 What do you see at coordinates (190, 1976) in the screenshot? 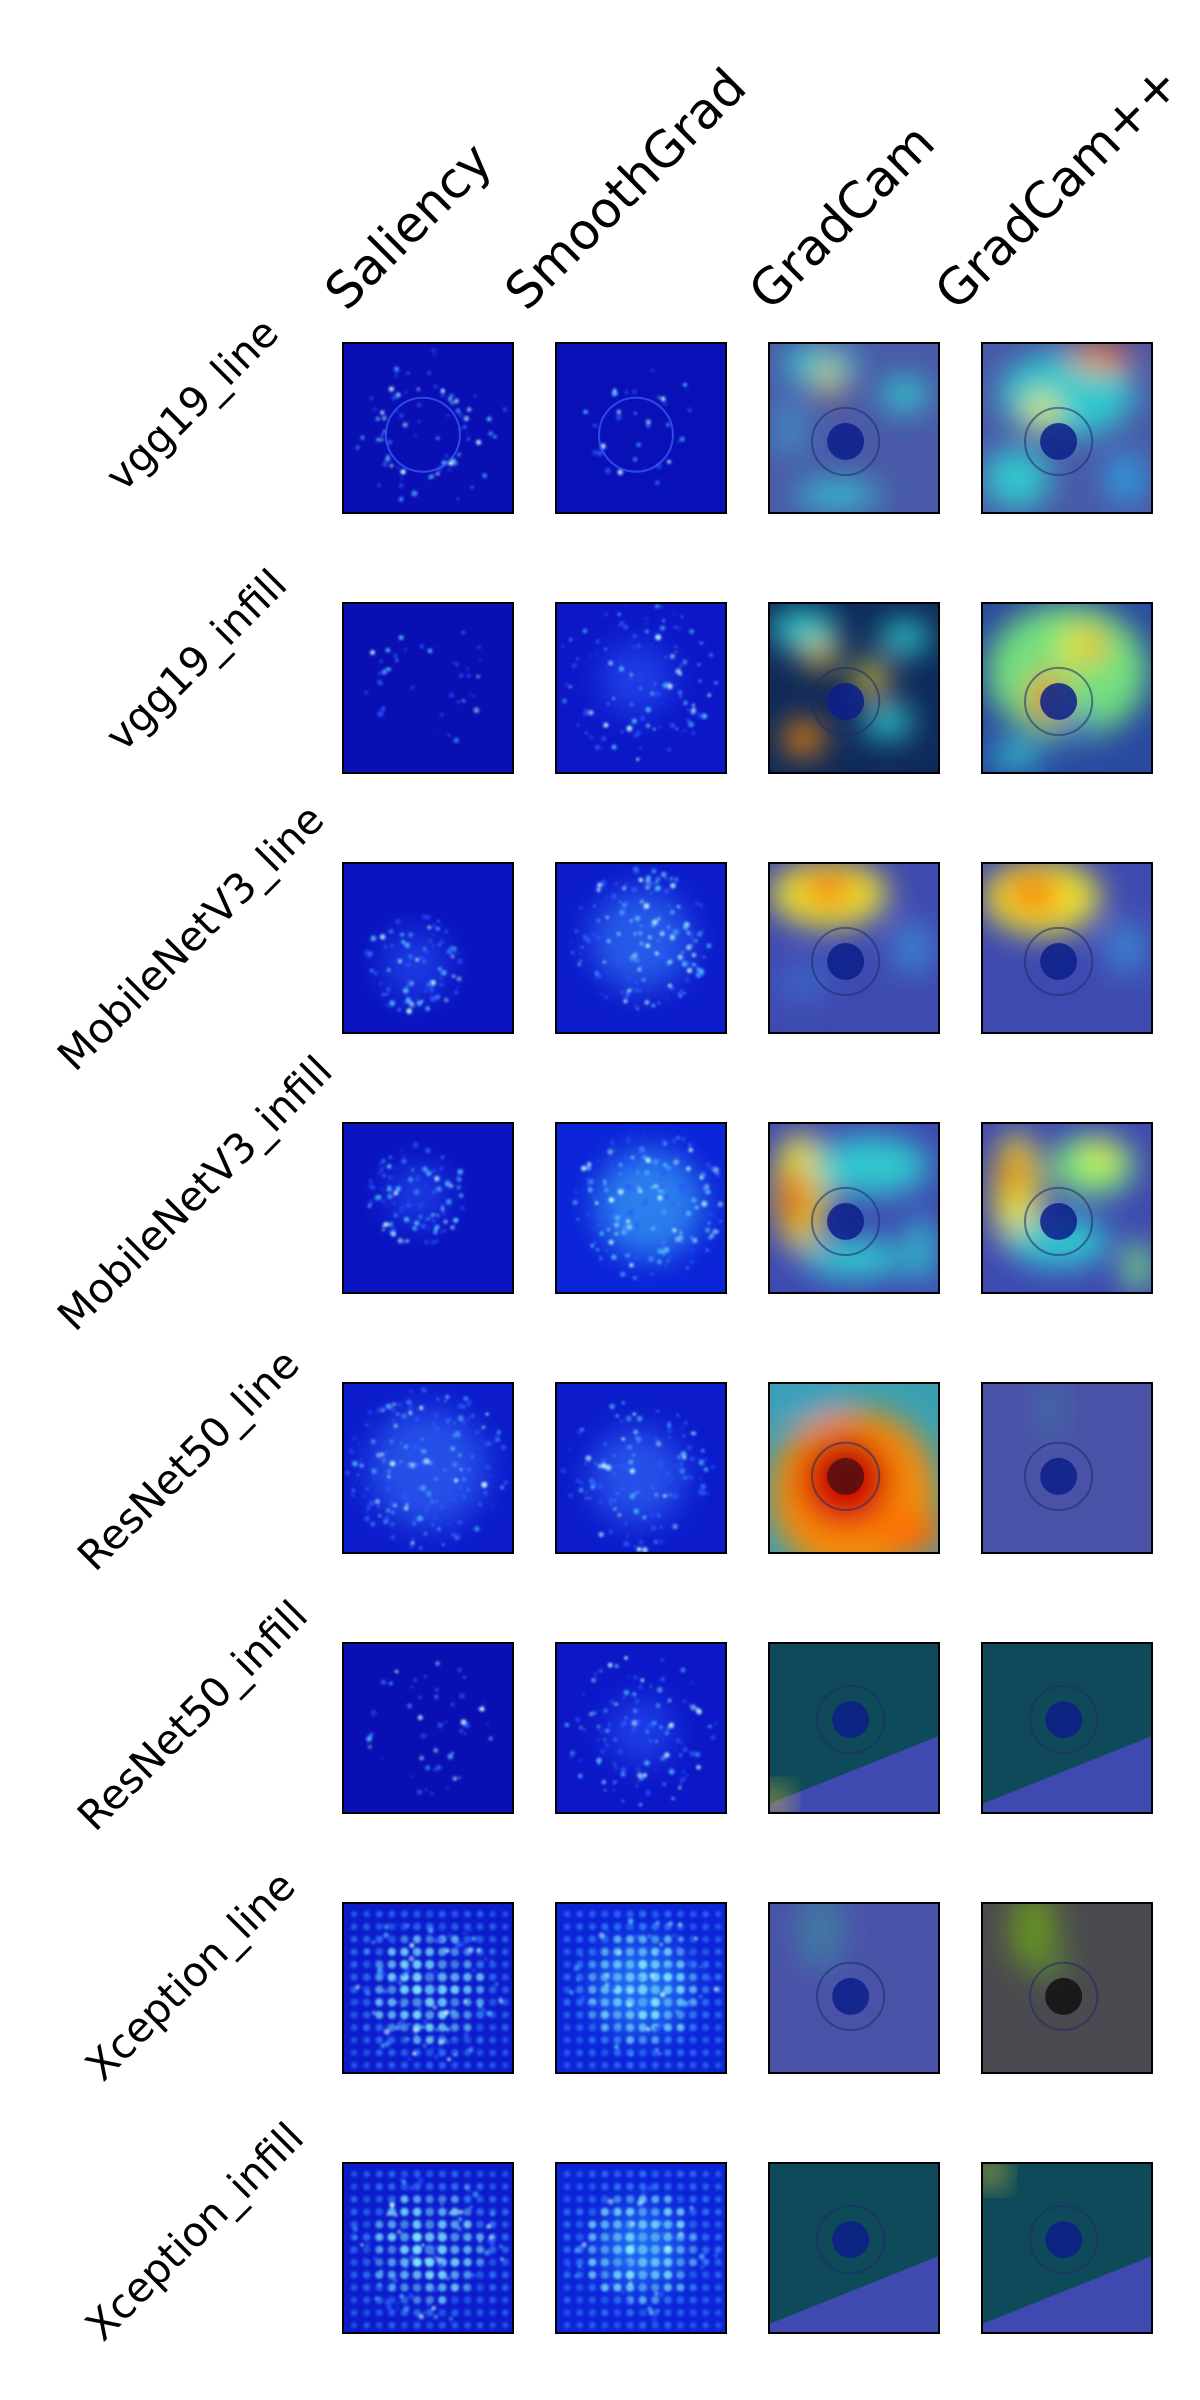
I see `row-label-xception-line: Xception_line` at bounding box center [190, 1976].